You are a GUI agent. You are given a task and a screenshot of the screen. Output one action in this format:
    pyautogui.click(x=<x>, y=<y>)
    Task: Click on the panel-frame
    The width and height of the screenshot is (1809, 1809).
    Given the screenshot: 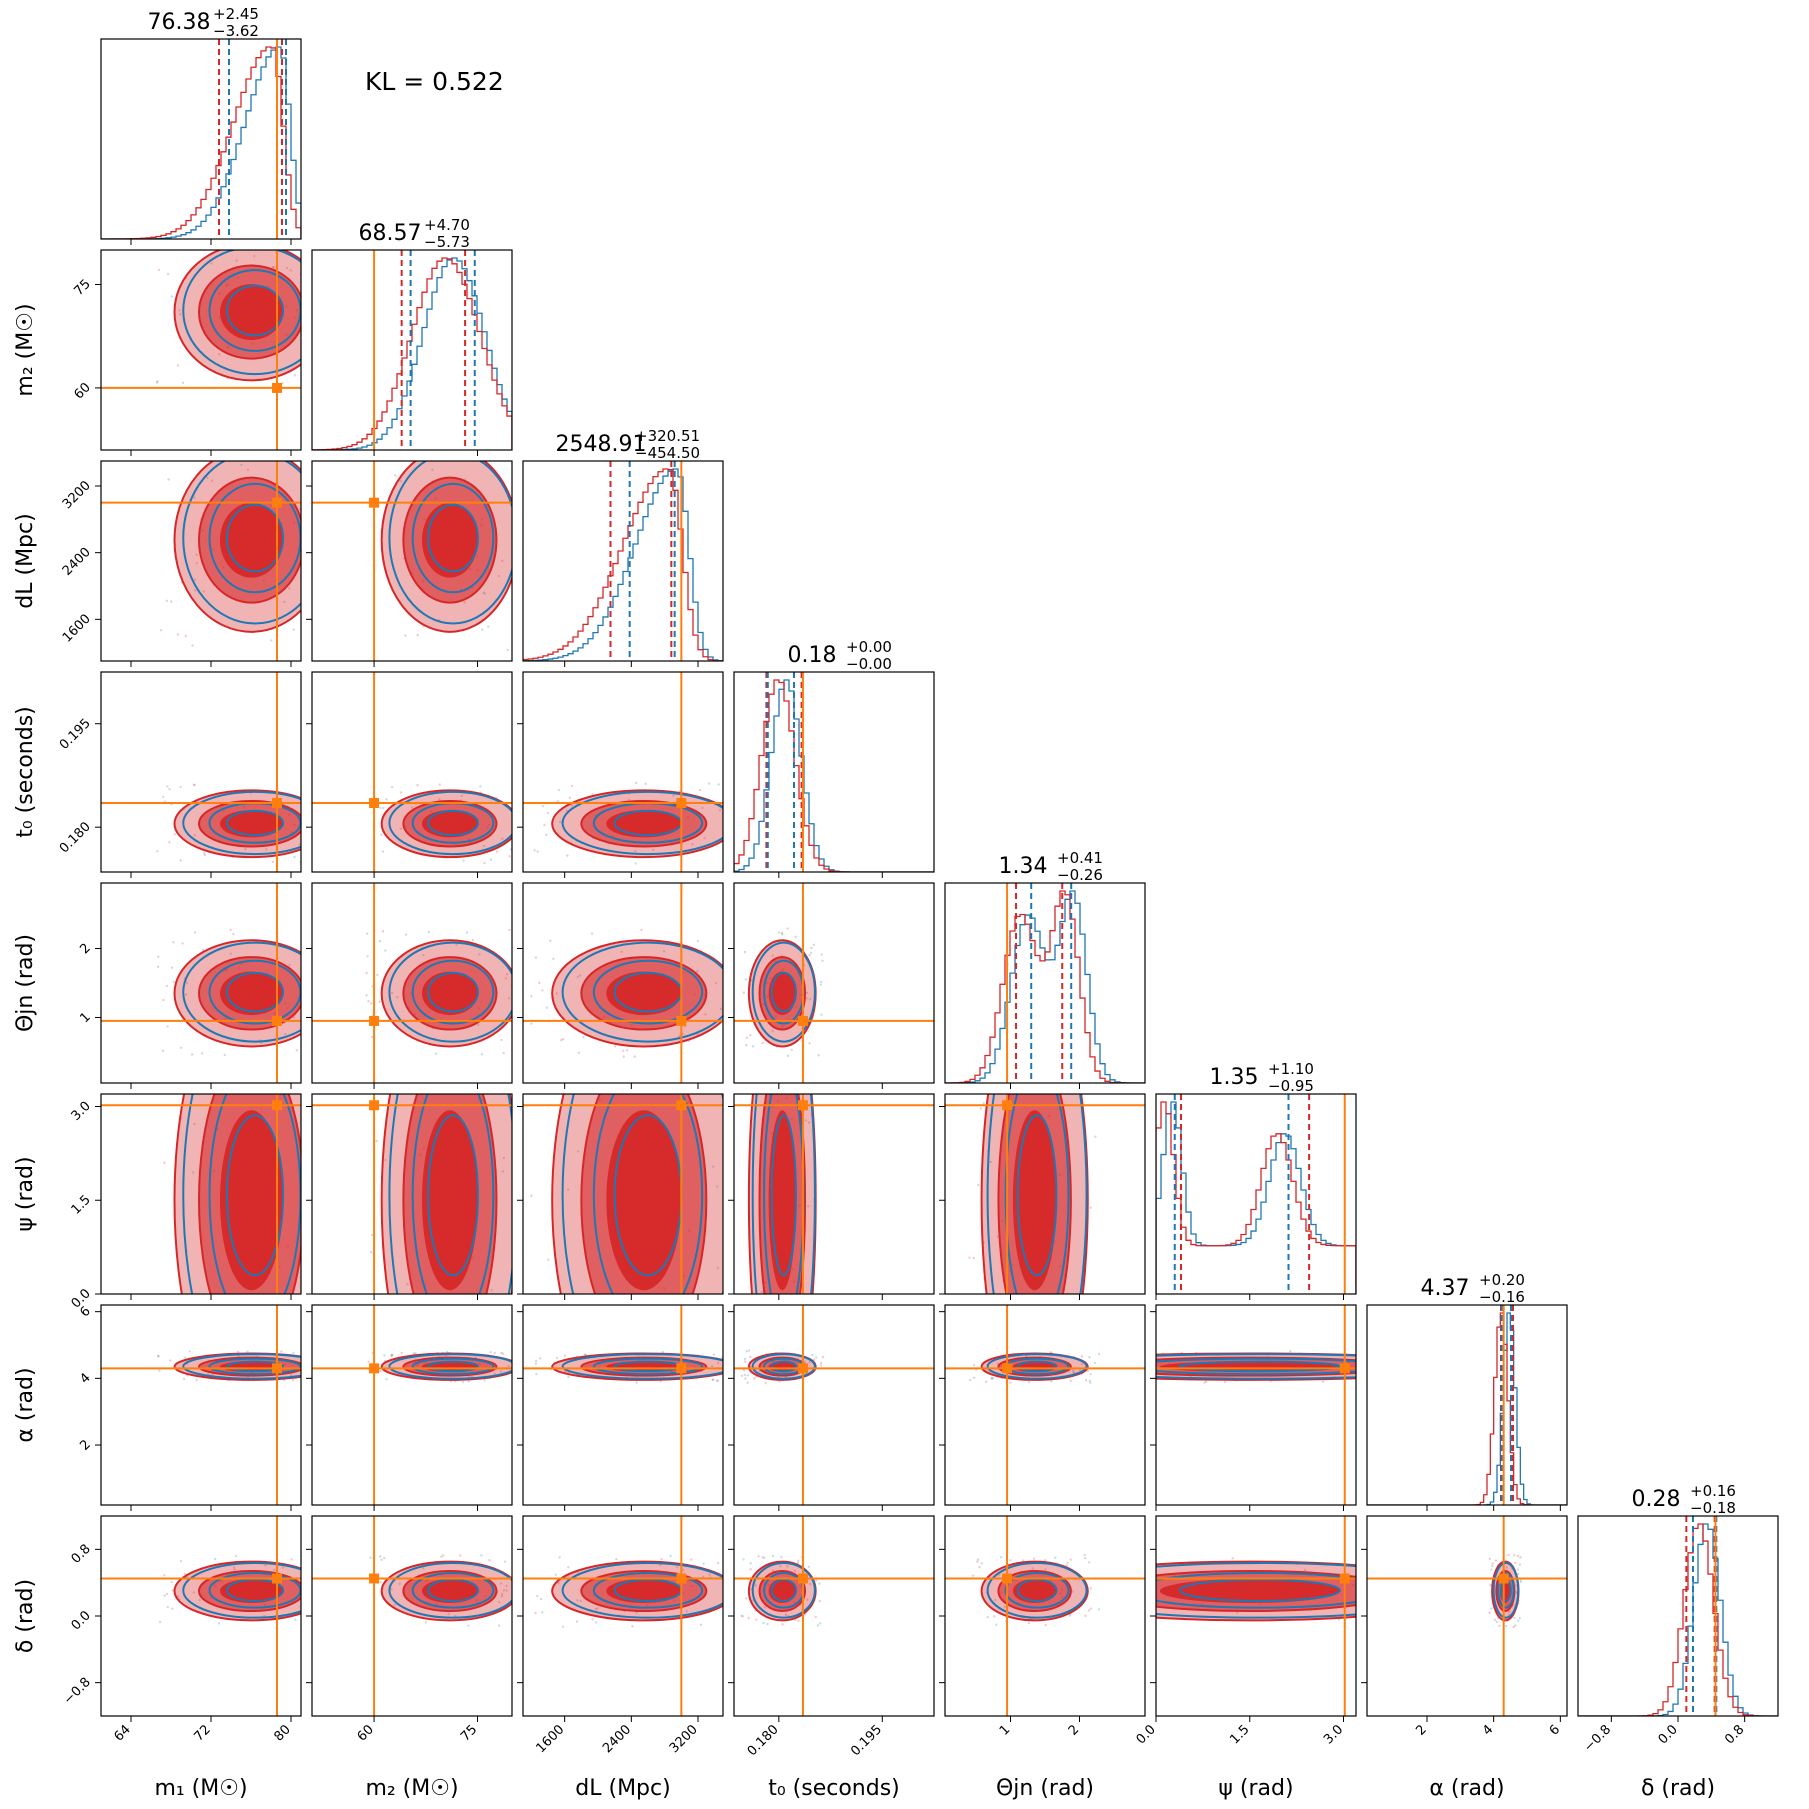 What is the action you would take?
    pyautogui.click(x=623, y=983)
    